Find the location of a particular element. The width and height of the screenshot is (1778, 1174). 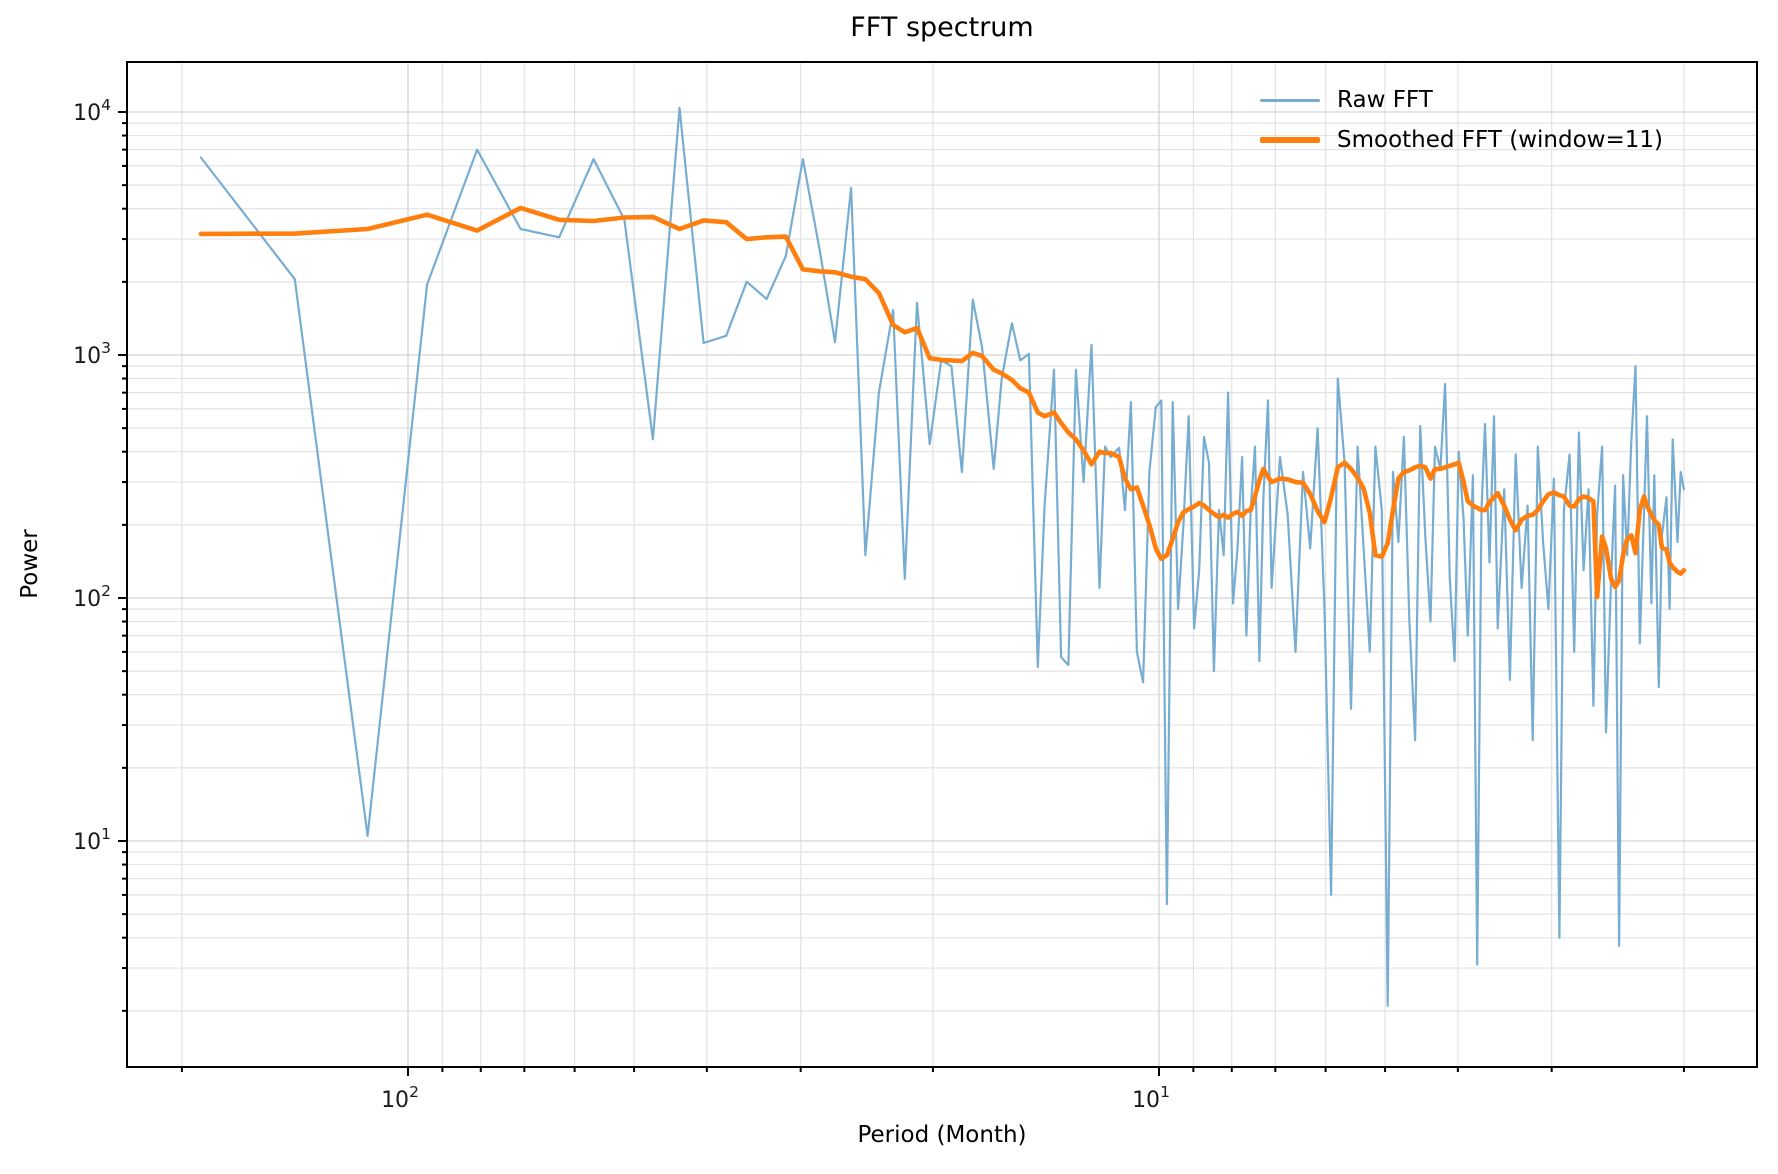

raw-fft-legend-line is located at coordinates (1290, 100).